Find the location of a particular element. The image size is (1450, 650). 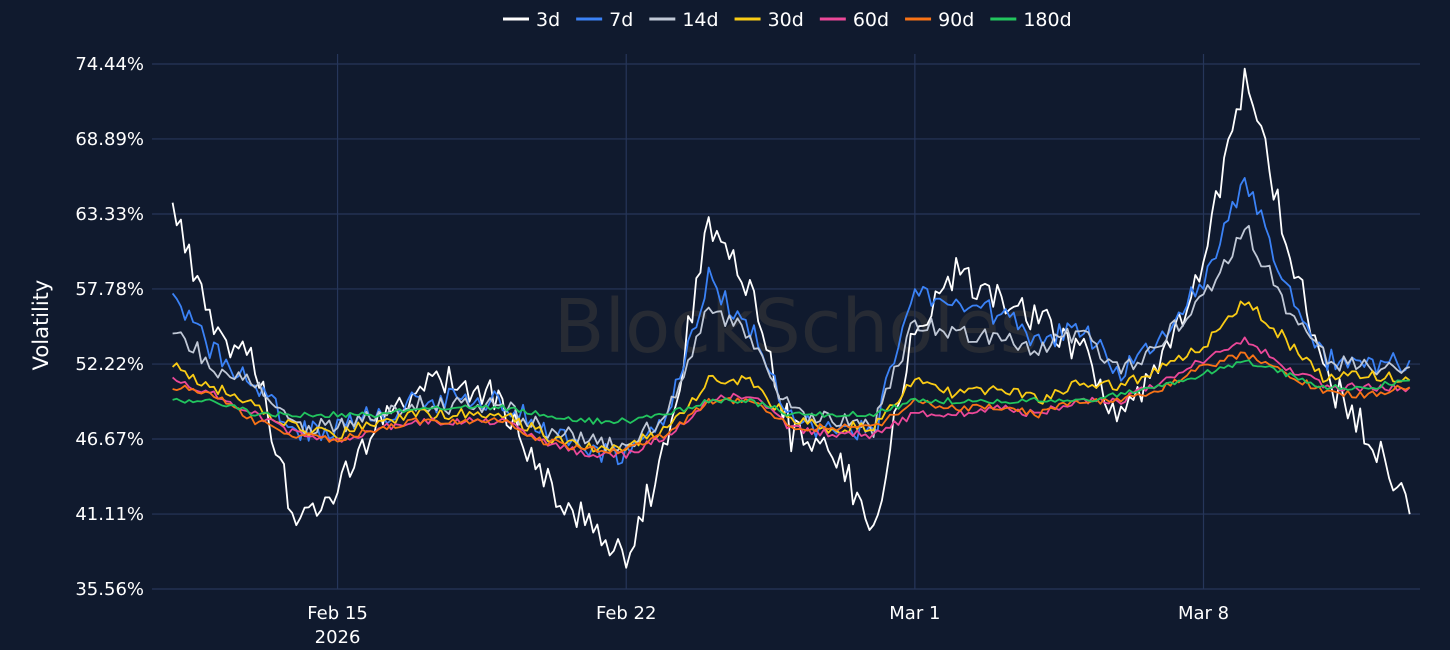

y-tick-label: 74.44% is located at coordinates (109, 64).